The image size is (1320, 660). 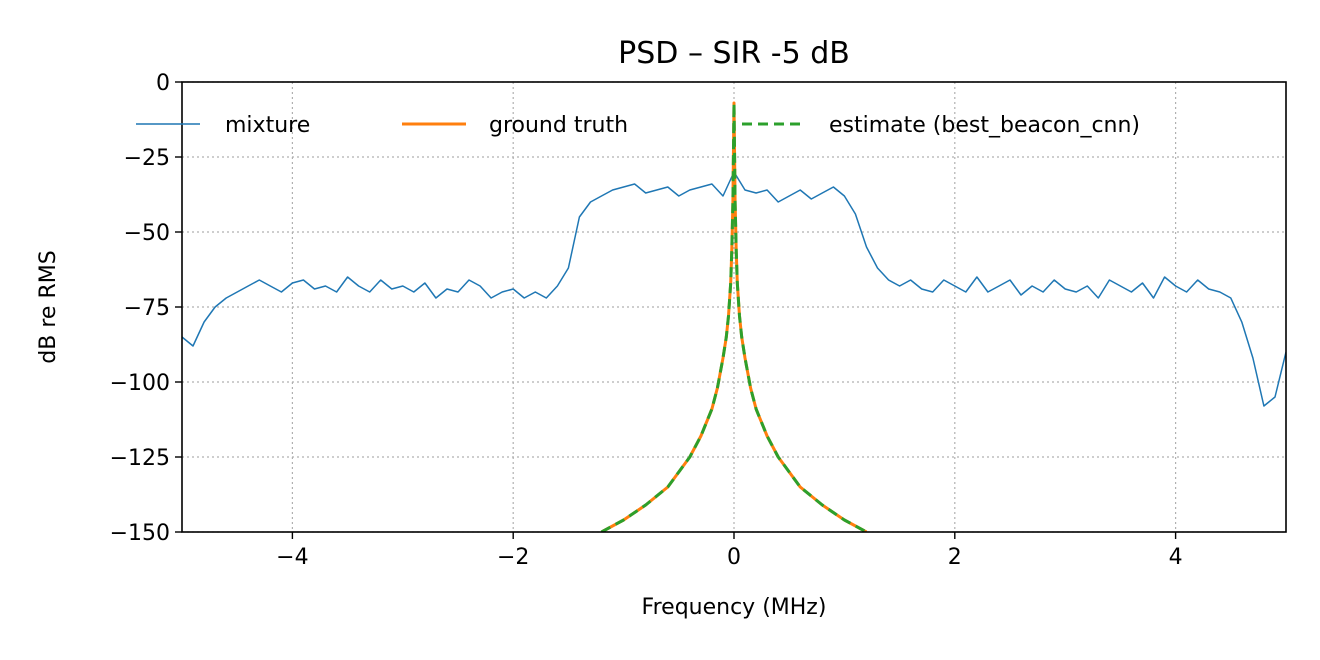 I want to click on y-tick-label: 0, so click(x=163, y=83).